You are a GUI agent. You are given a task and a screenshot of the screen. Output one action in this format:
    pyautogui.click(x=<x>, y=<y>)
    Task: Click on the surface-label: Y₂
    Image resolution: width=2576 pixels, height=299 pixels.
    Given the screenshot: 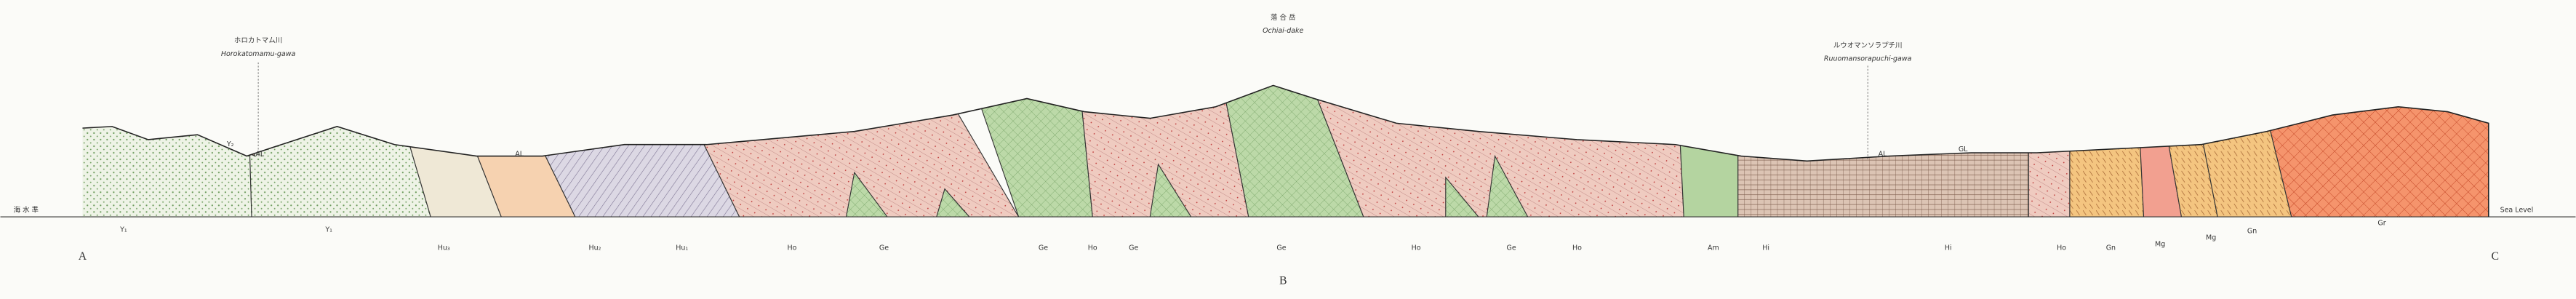 What is the action you would take?
    pyautogui.click(x=230, y=144)
    